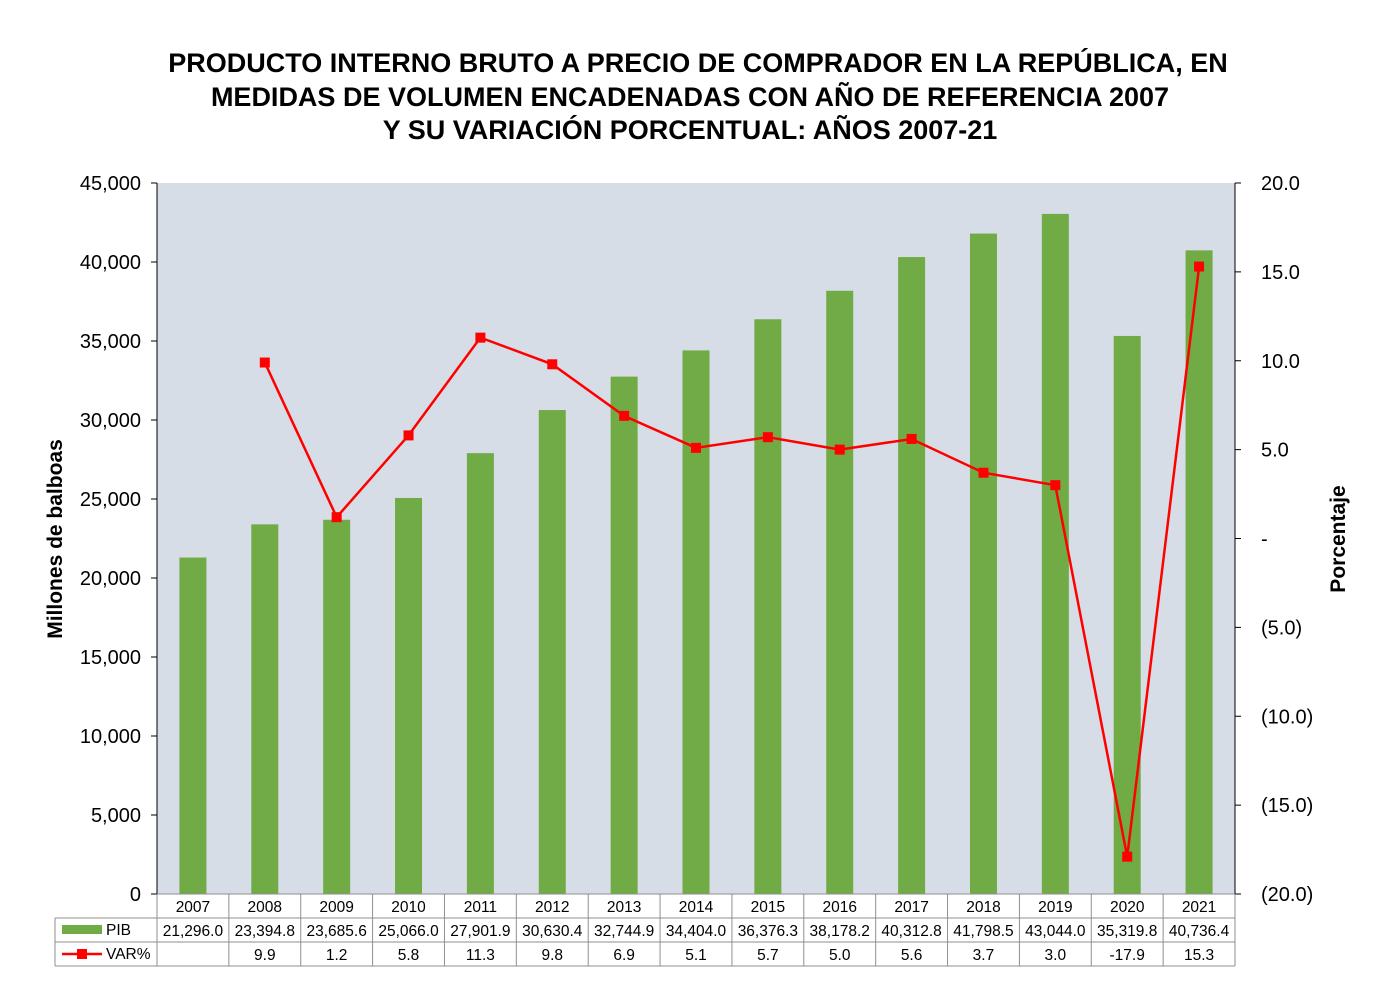 This screenshot has height=999, width=1376. What do you see at coordinates (983, 907) in the screenshot?
I see `x-tick-label: 2018` at bounding box center [983, 907].